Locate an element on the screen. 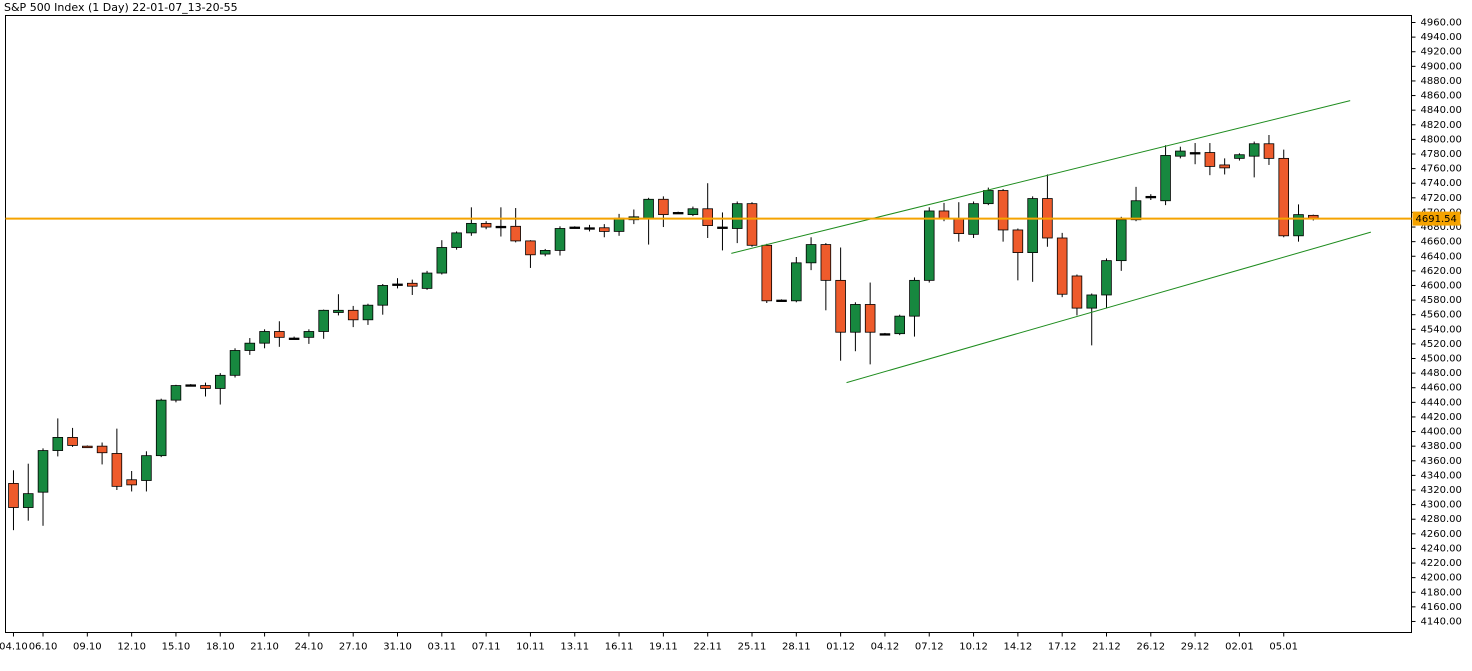 The image size is (1472, 671). y-tick-label: 4760.00 is located at coordinates (1441, 169).